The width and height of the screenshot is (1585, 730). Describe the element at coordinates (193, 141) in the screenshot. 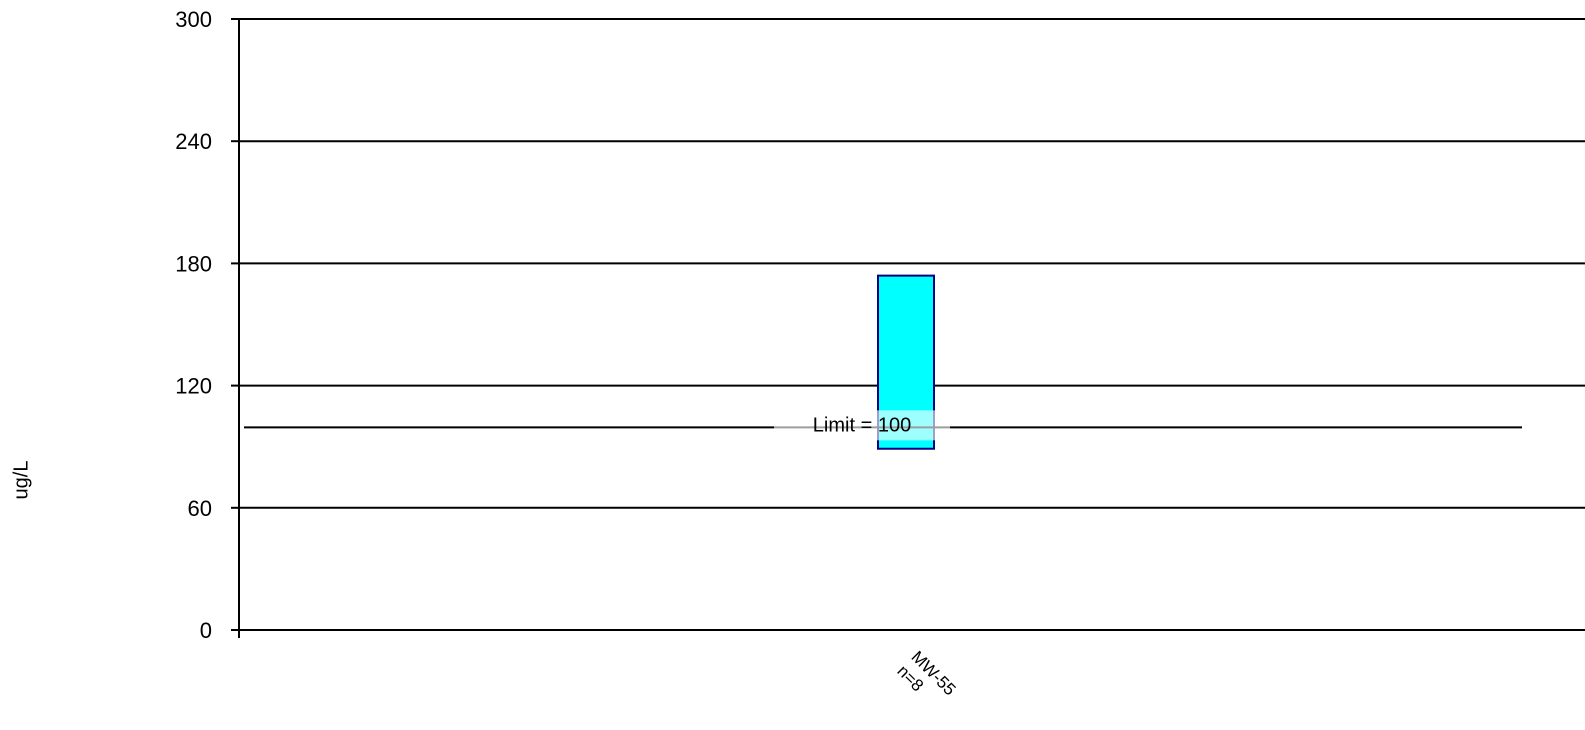

I see `y-tick-label: 240` at that location.